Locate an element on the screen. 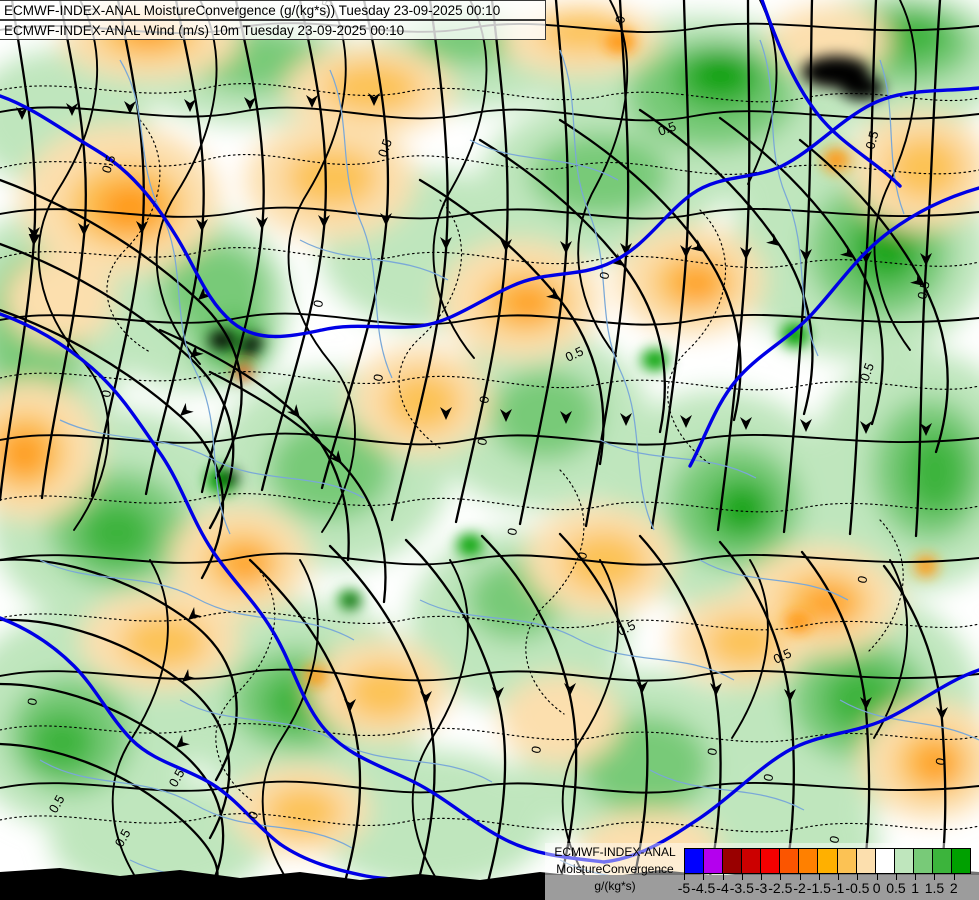  legend-field-name: MoistureConvergence is located at coordinates (615, 869).